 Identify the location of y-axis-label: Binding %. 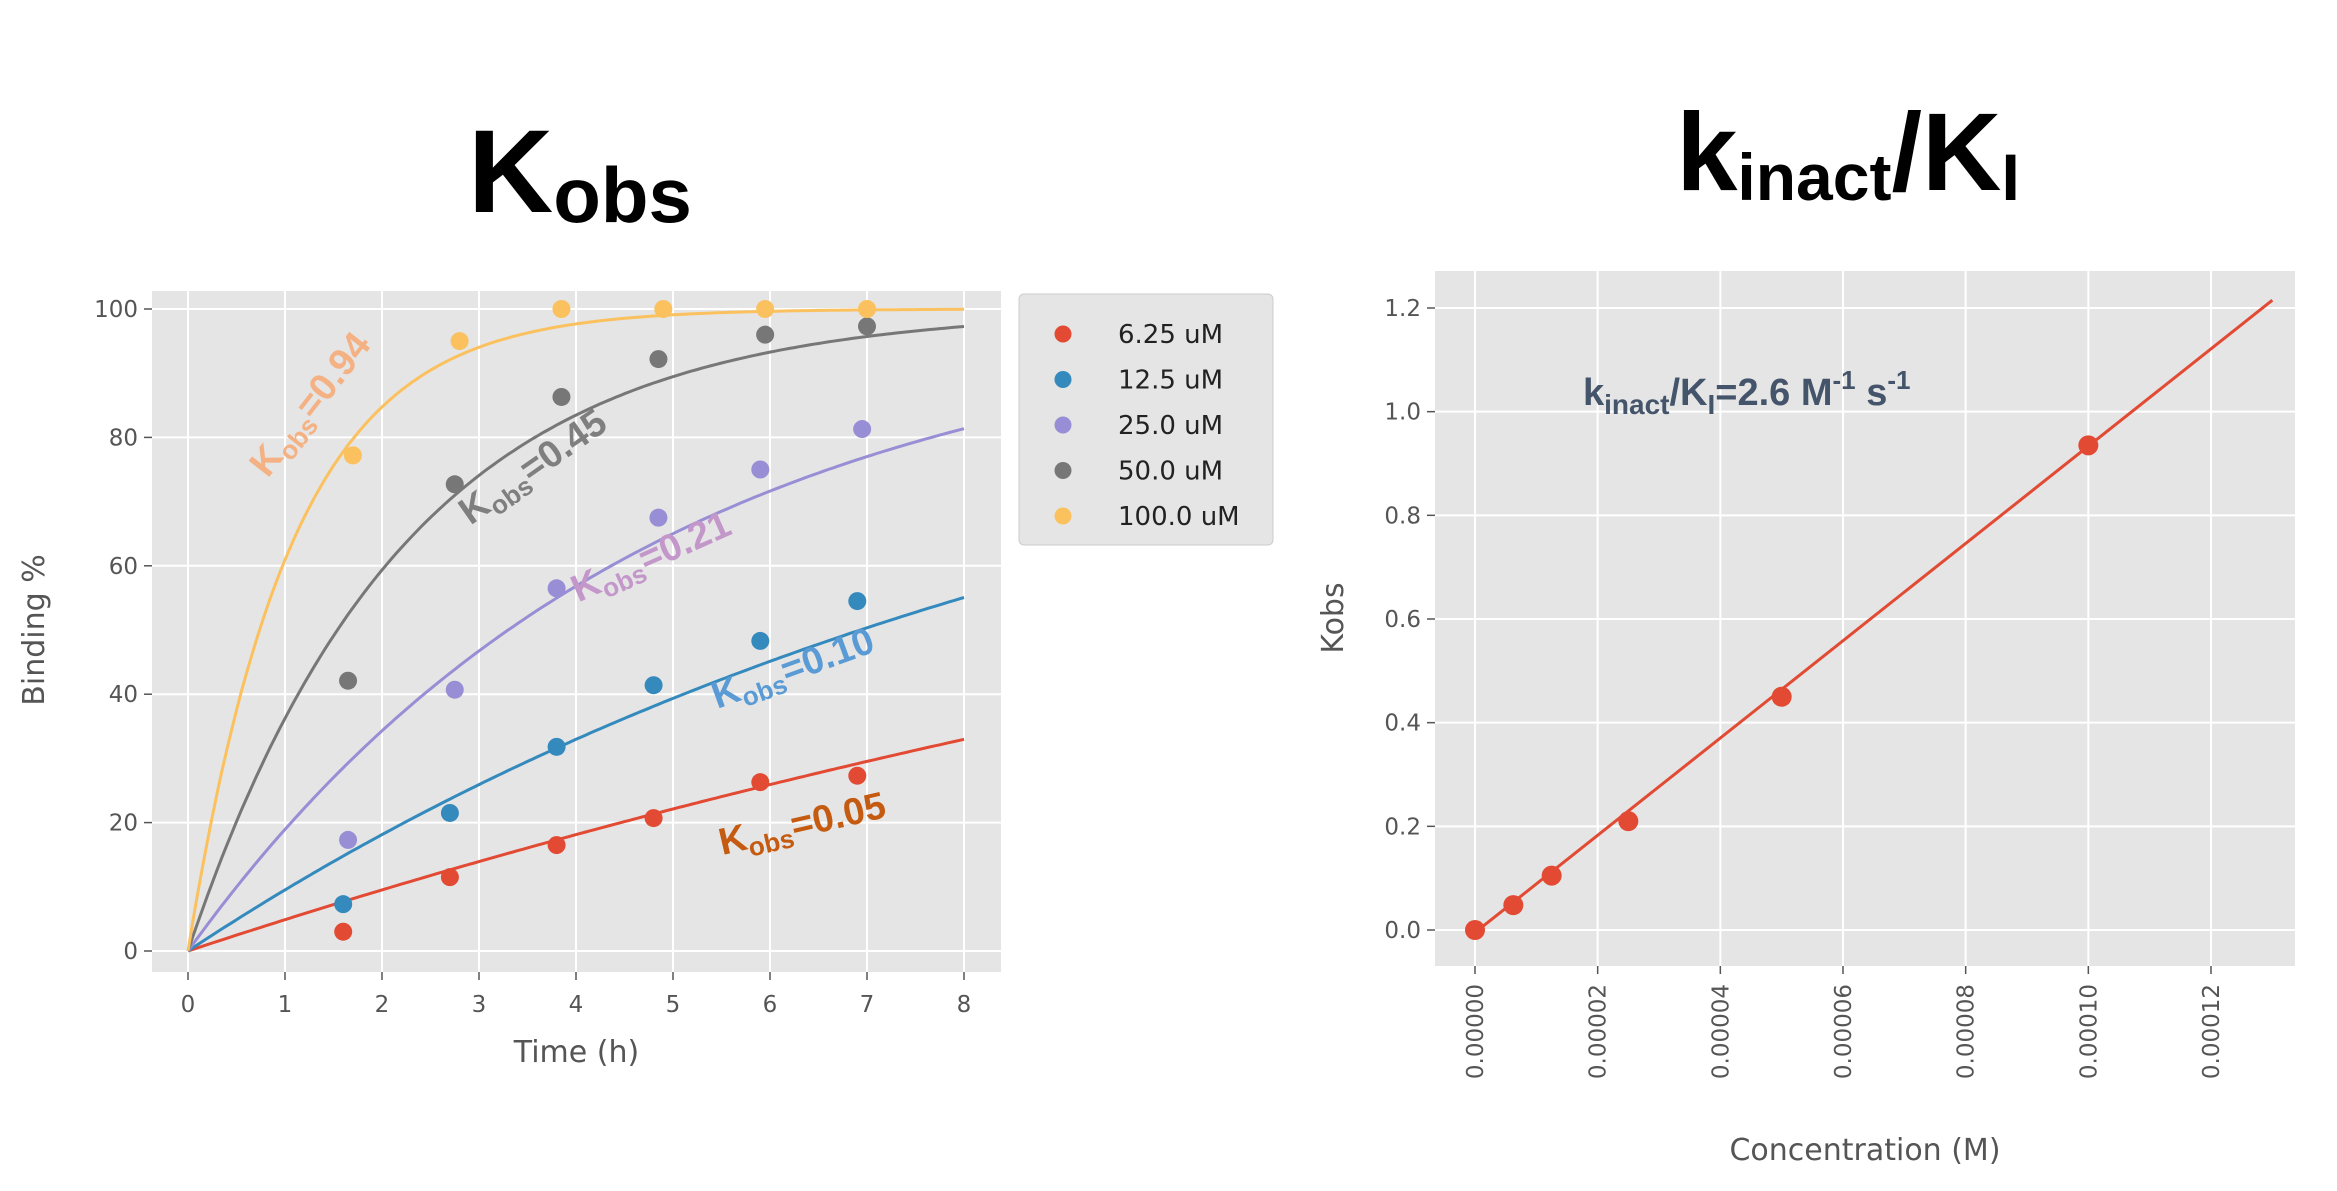
(34, 629).